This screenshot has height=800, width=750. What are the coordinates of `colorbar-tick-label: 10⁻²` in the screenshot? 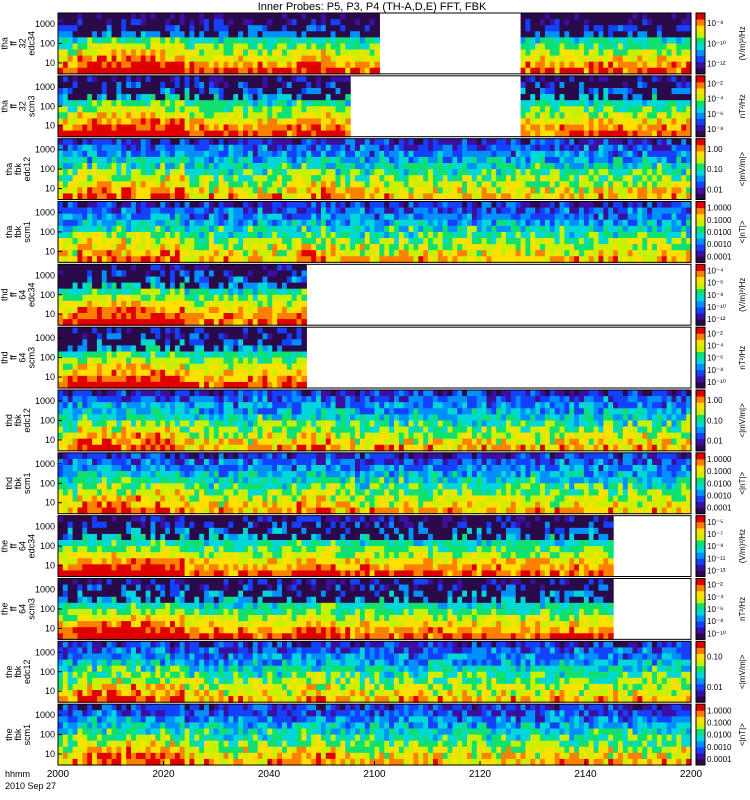 It's located at (715, 83).